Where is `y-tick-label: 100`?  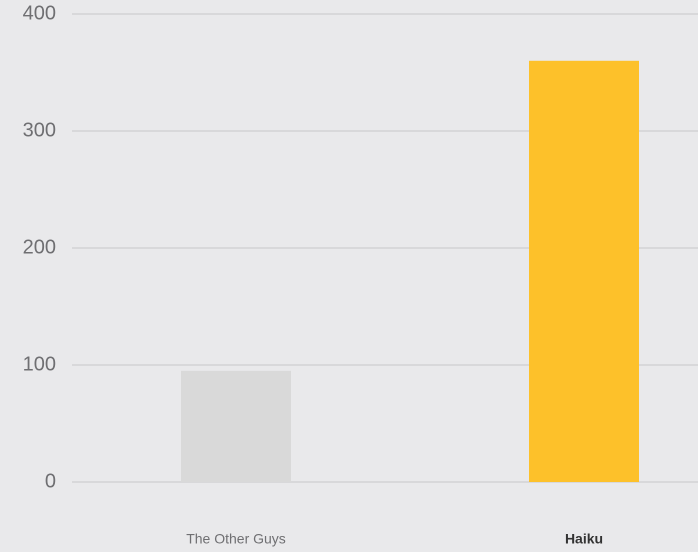 y-tick-label: 100 is located at coordinates (39, 364).